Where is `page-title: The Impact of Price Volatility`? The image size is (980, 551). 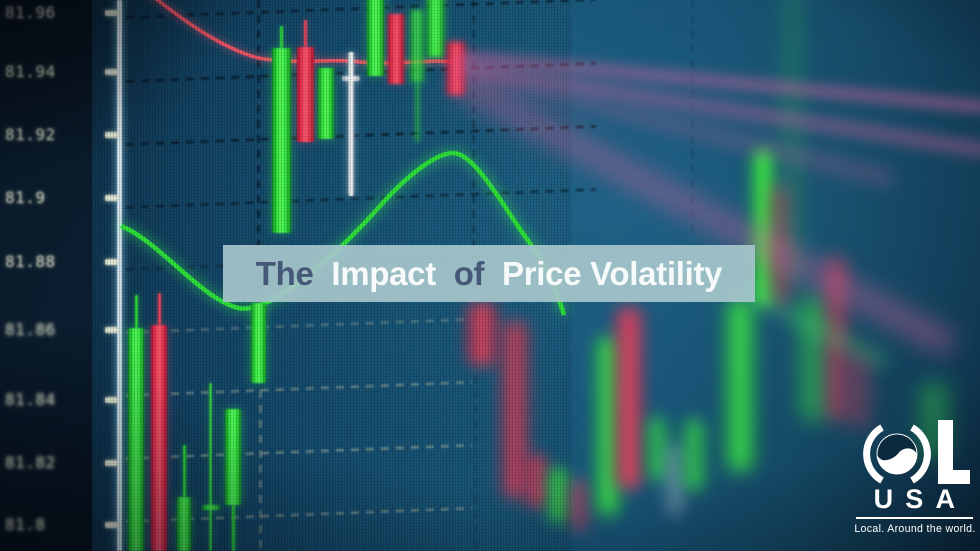
page-title: The Impact of Price Volatility is located at coordinates (489, 273).